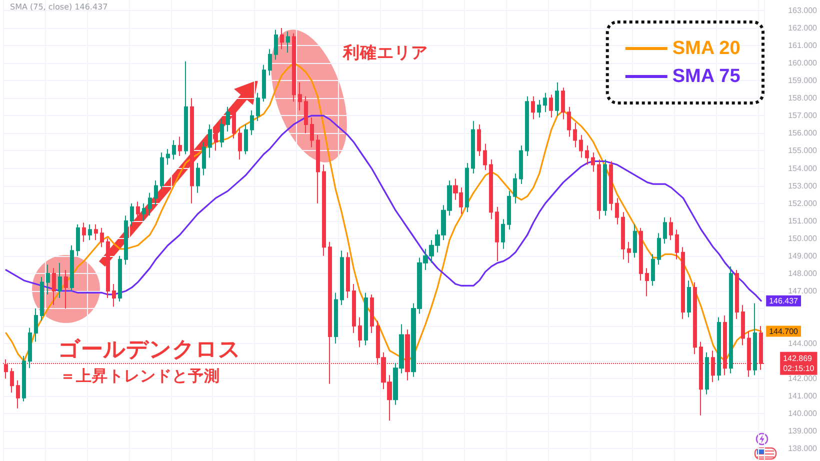  Describe the element at coordinates (803, 343) in the screenshot. I see `y-tick-label: 144.000` at that location.